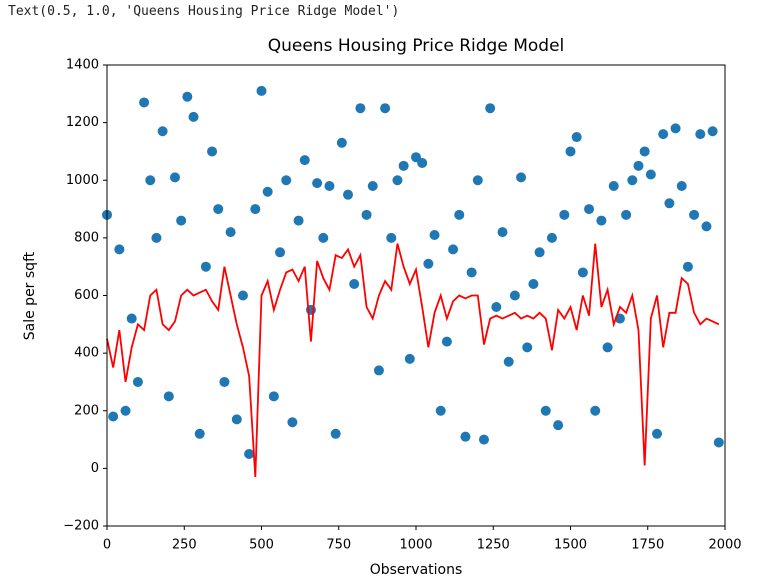 This screenshot has height=588, width=767. Describe the element at coordinates (86, 237) in the screenshot. I see `y-tick-label: 800` at that location.